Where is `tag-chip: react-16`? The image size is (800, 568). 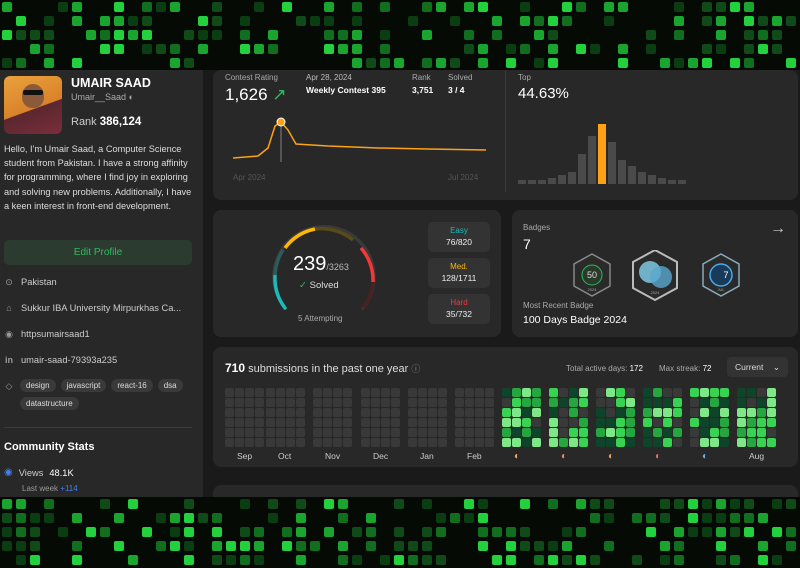
tag-chip: react-16 is located at coordinates (132, 385).